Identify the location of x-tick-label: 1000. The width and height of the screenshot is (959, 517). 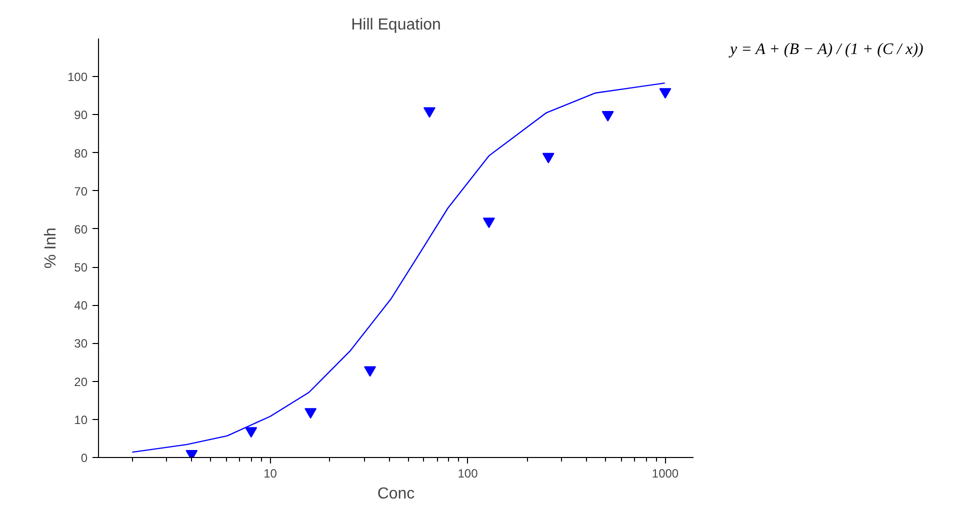
(665, 473).